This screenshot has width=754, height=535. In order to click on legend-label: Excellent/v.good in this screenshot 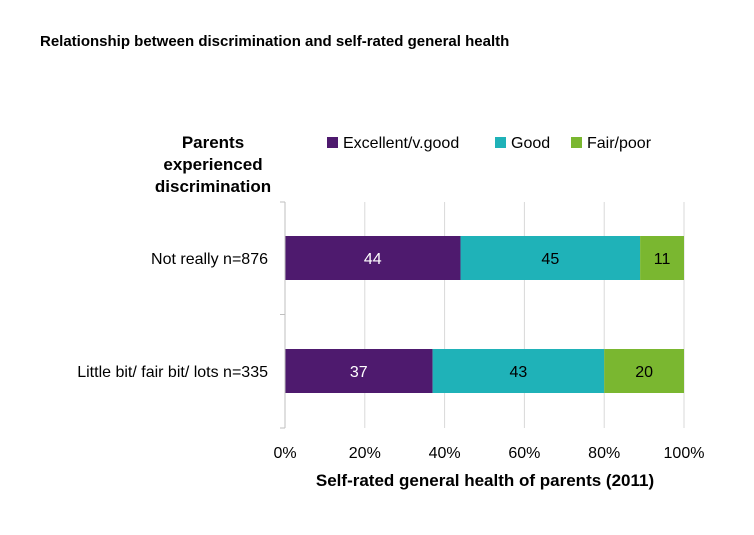, I will do `click(401, 143)`.